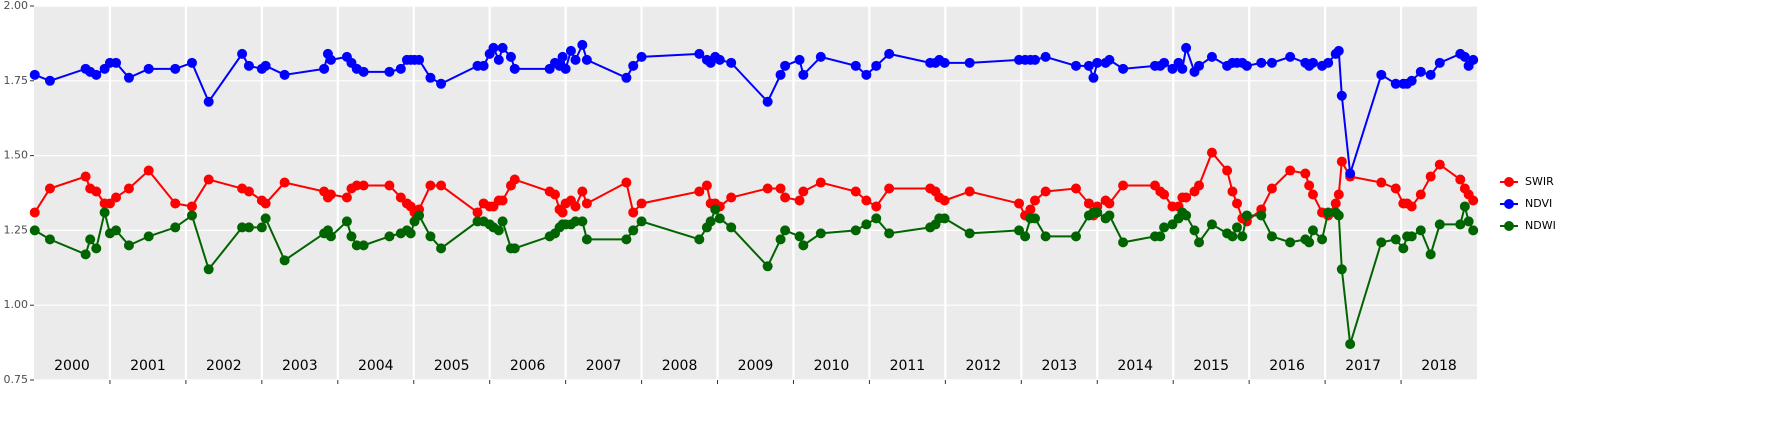 The width and height of the screenshot is (1773, 442). I want to click on year-label: 2011, so click(908, 366).